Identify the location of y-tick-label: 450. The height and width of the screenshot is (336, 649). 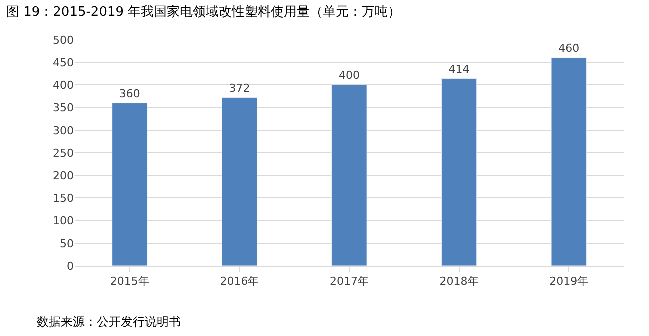
(63, 63).